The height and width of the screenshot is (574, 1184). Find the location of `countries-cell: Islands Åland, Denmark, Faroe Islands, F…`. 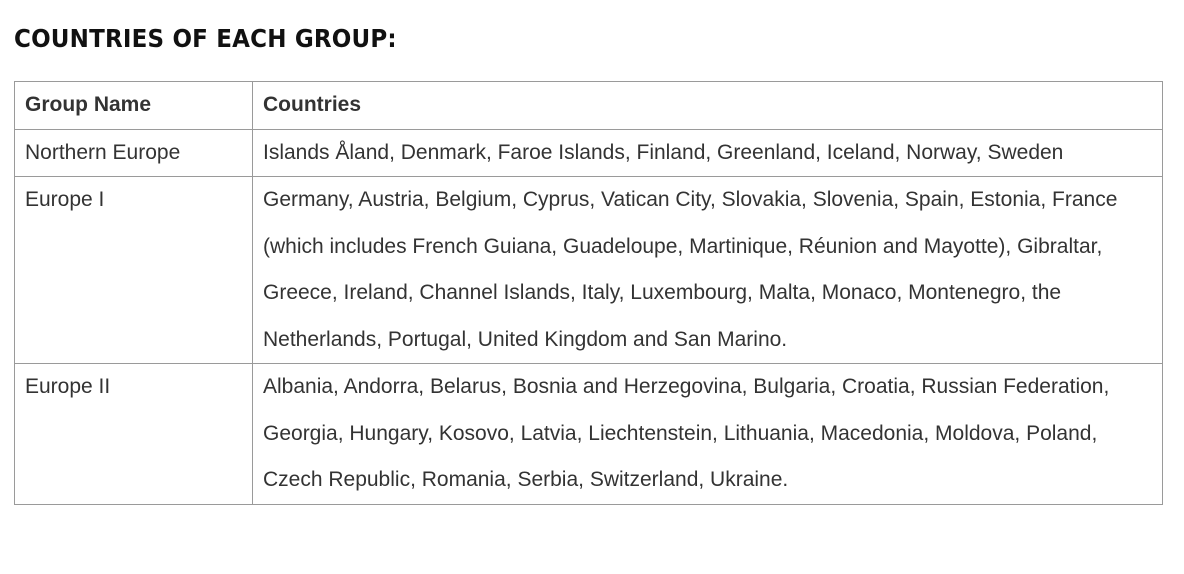

countries-cell: Islands Åland, Denmark, Faroe Islands, F… is located at coordinates (707, 152).